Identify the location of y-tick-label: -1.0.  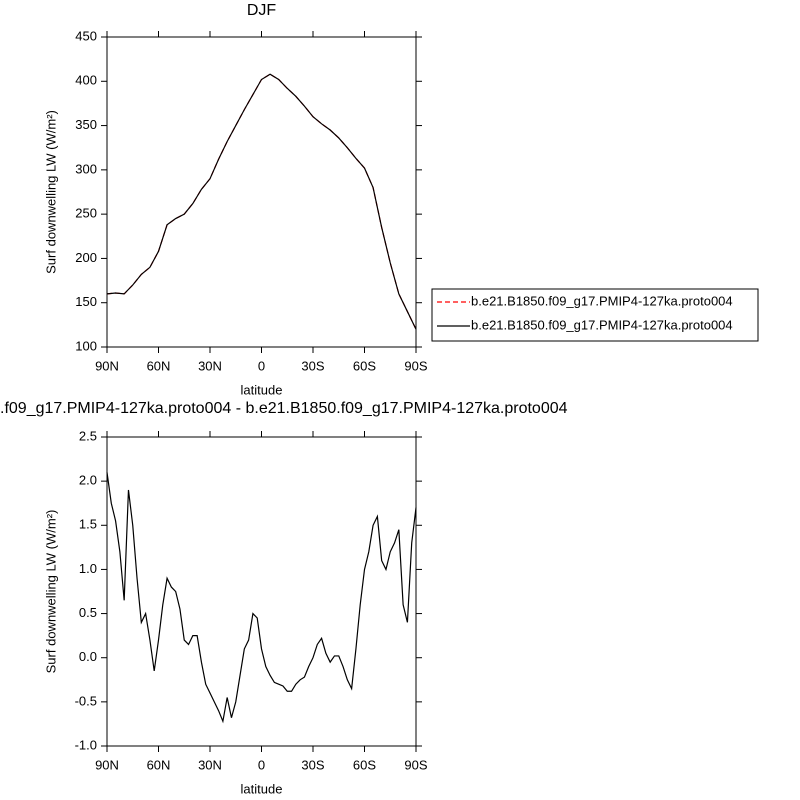
(86, 744).